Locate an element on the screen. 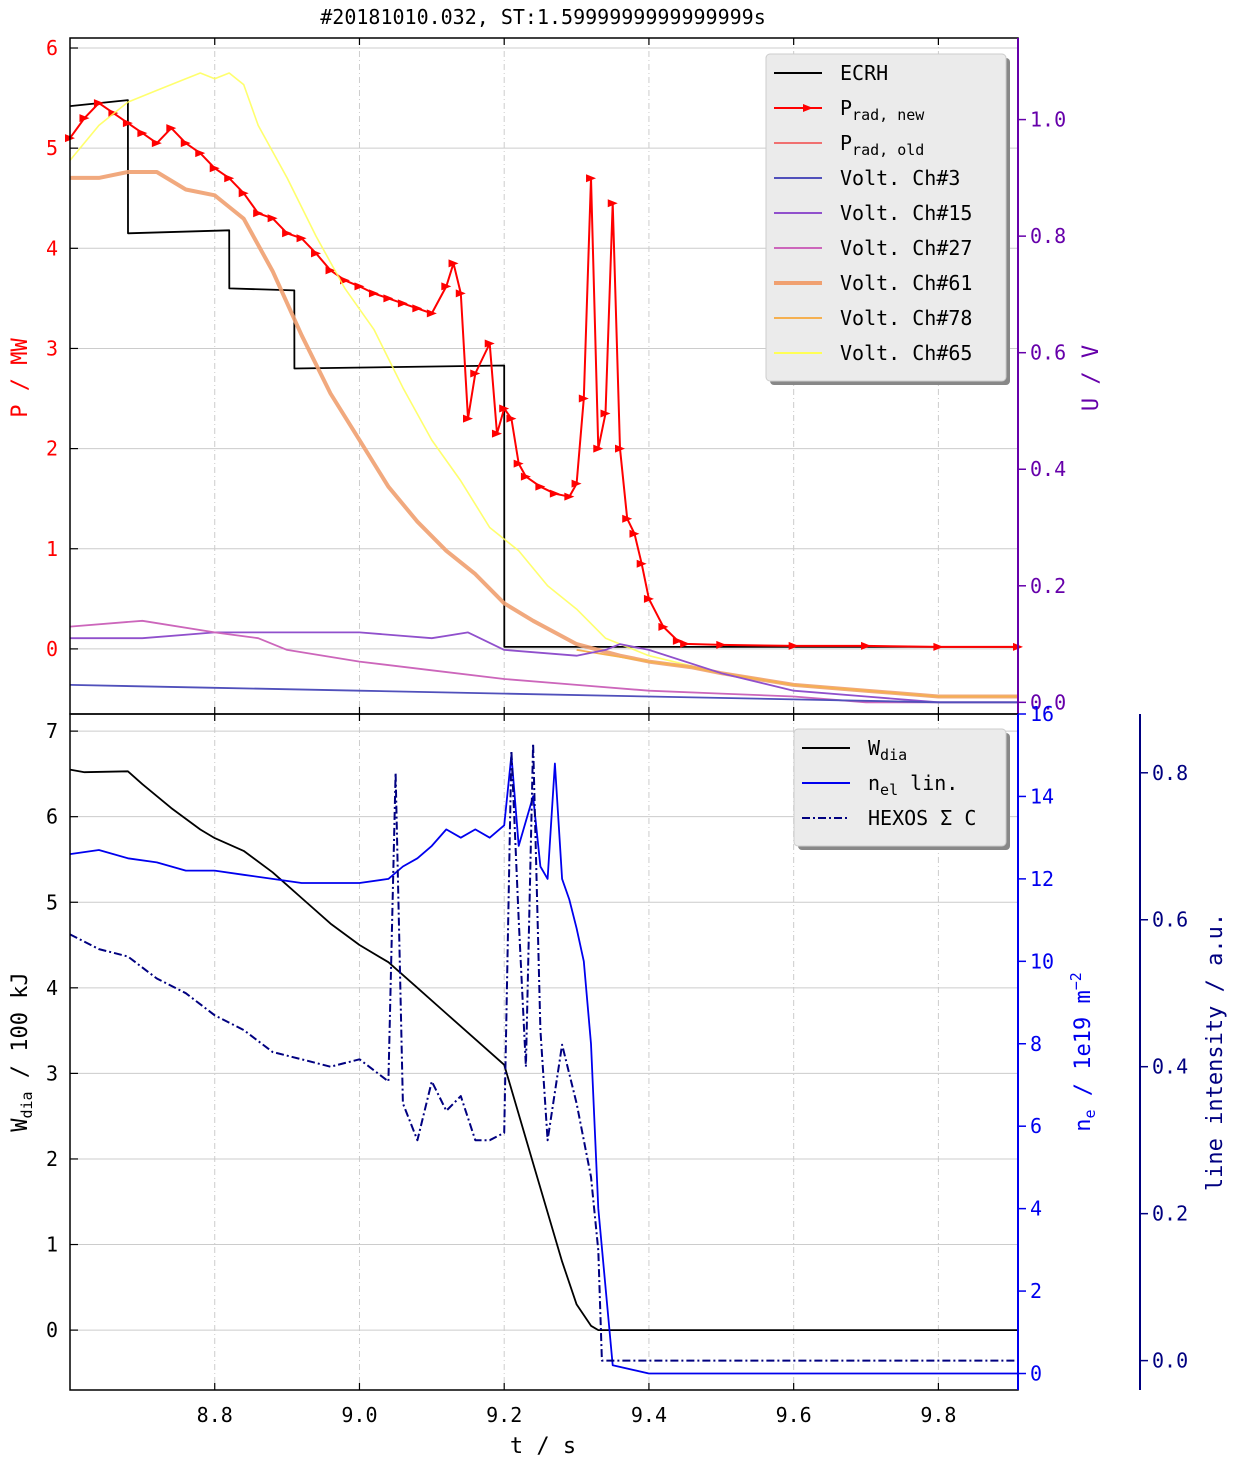 The height and width of the screenshot is (1468, 1235). right-tick-label: 0.6 is located at coordinates (1048, 353).